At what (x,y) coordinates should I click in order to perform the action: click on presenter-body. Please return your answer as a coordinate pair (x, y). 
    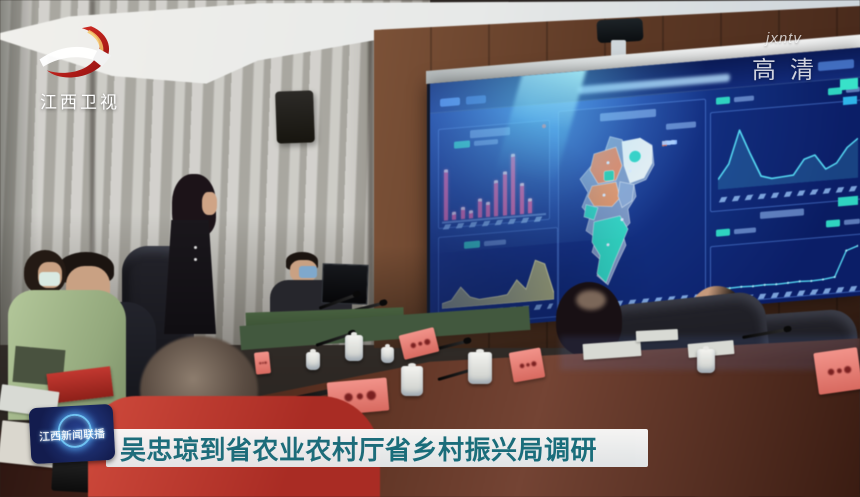
    Looking at the image, I should click on (190, 277).